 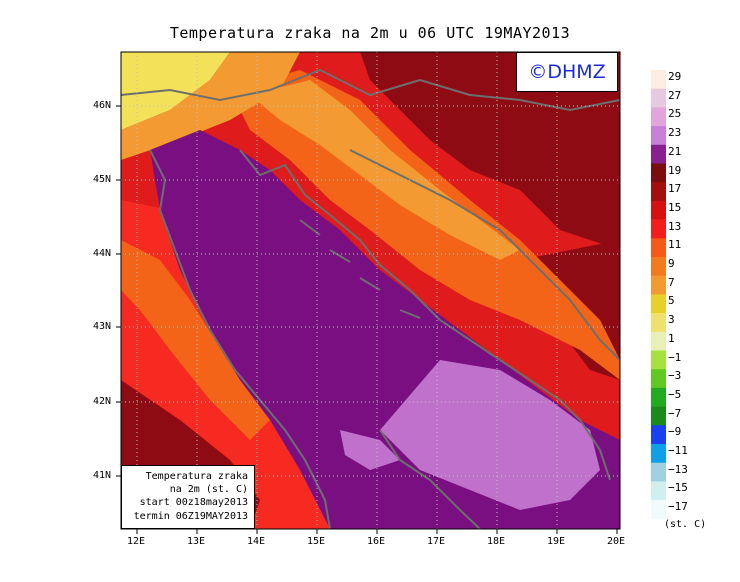 What do you see at coordinates (675, 357) in the screenshot?
I see `legend-value-label: −1` at bounding box center [675, 357].